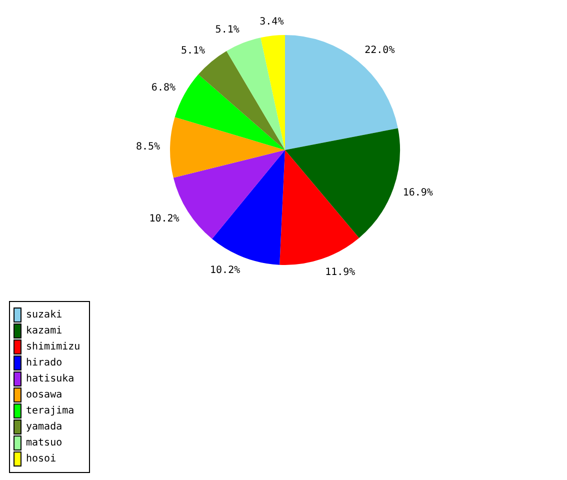  Describe the element at coordinates (44, 443) in the screenshot. I see `legend-label: matsuo` at that location.